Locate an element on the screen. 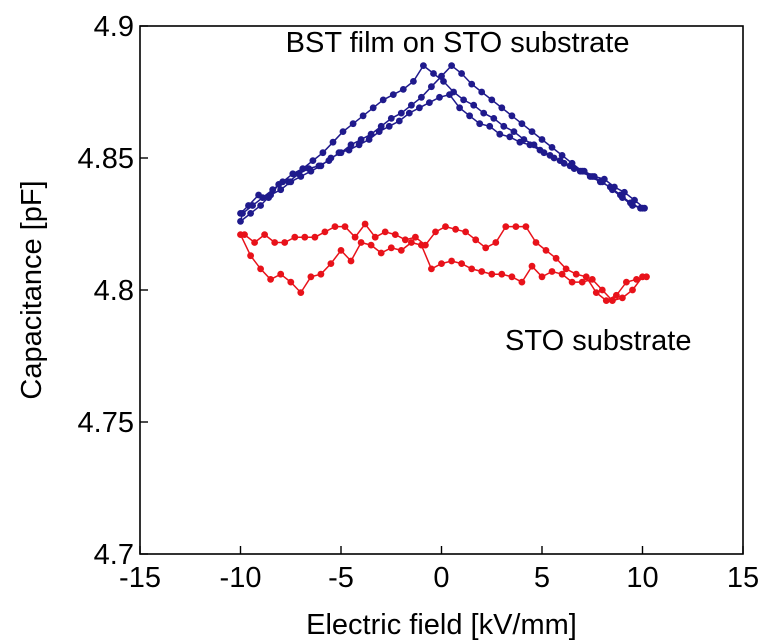  annotation-label: BST film on STO substrate is located at coordinates (458, 43).